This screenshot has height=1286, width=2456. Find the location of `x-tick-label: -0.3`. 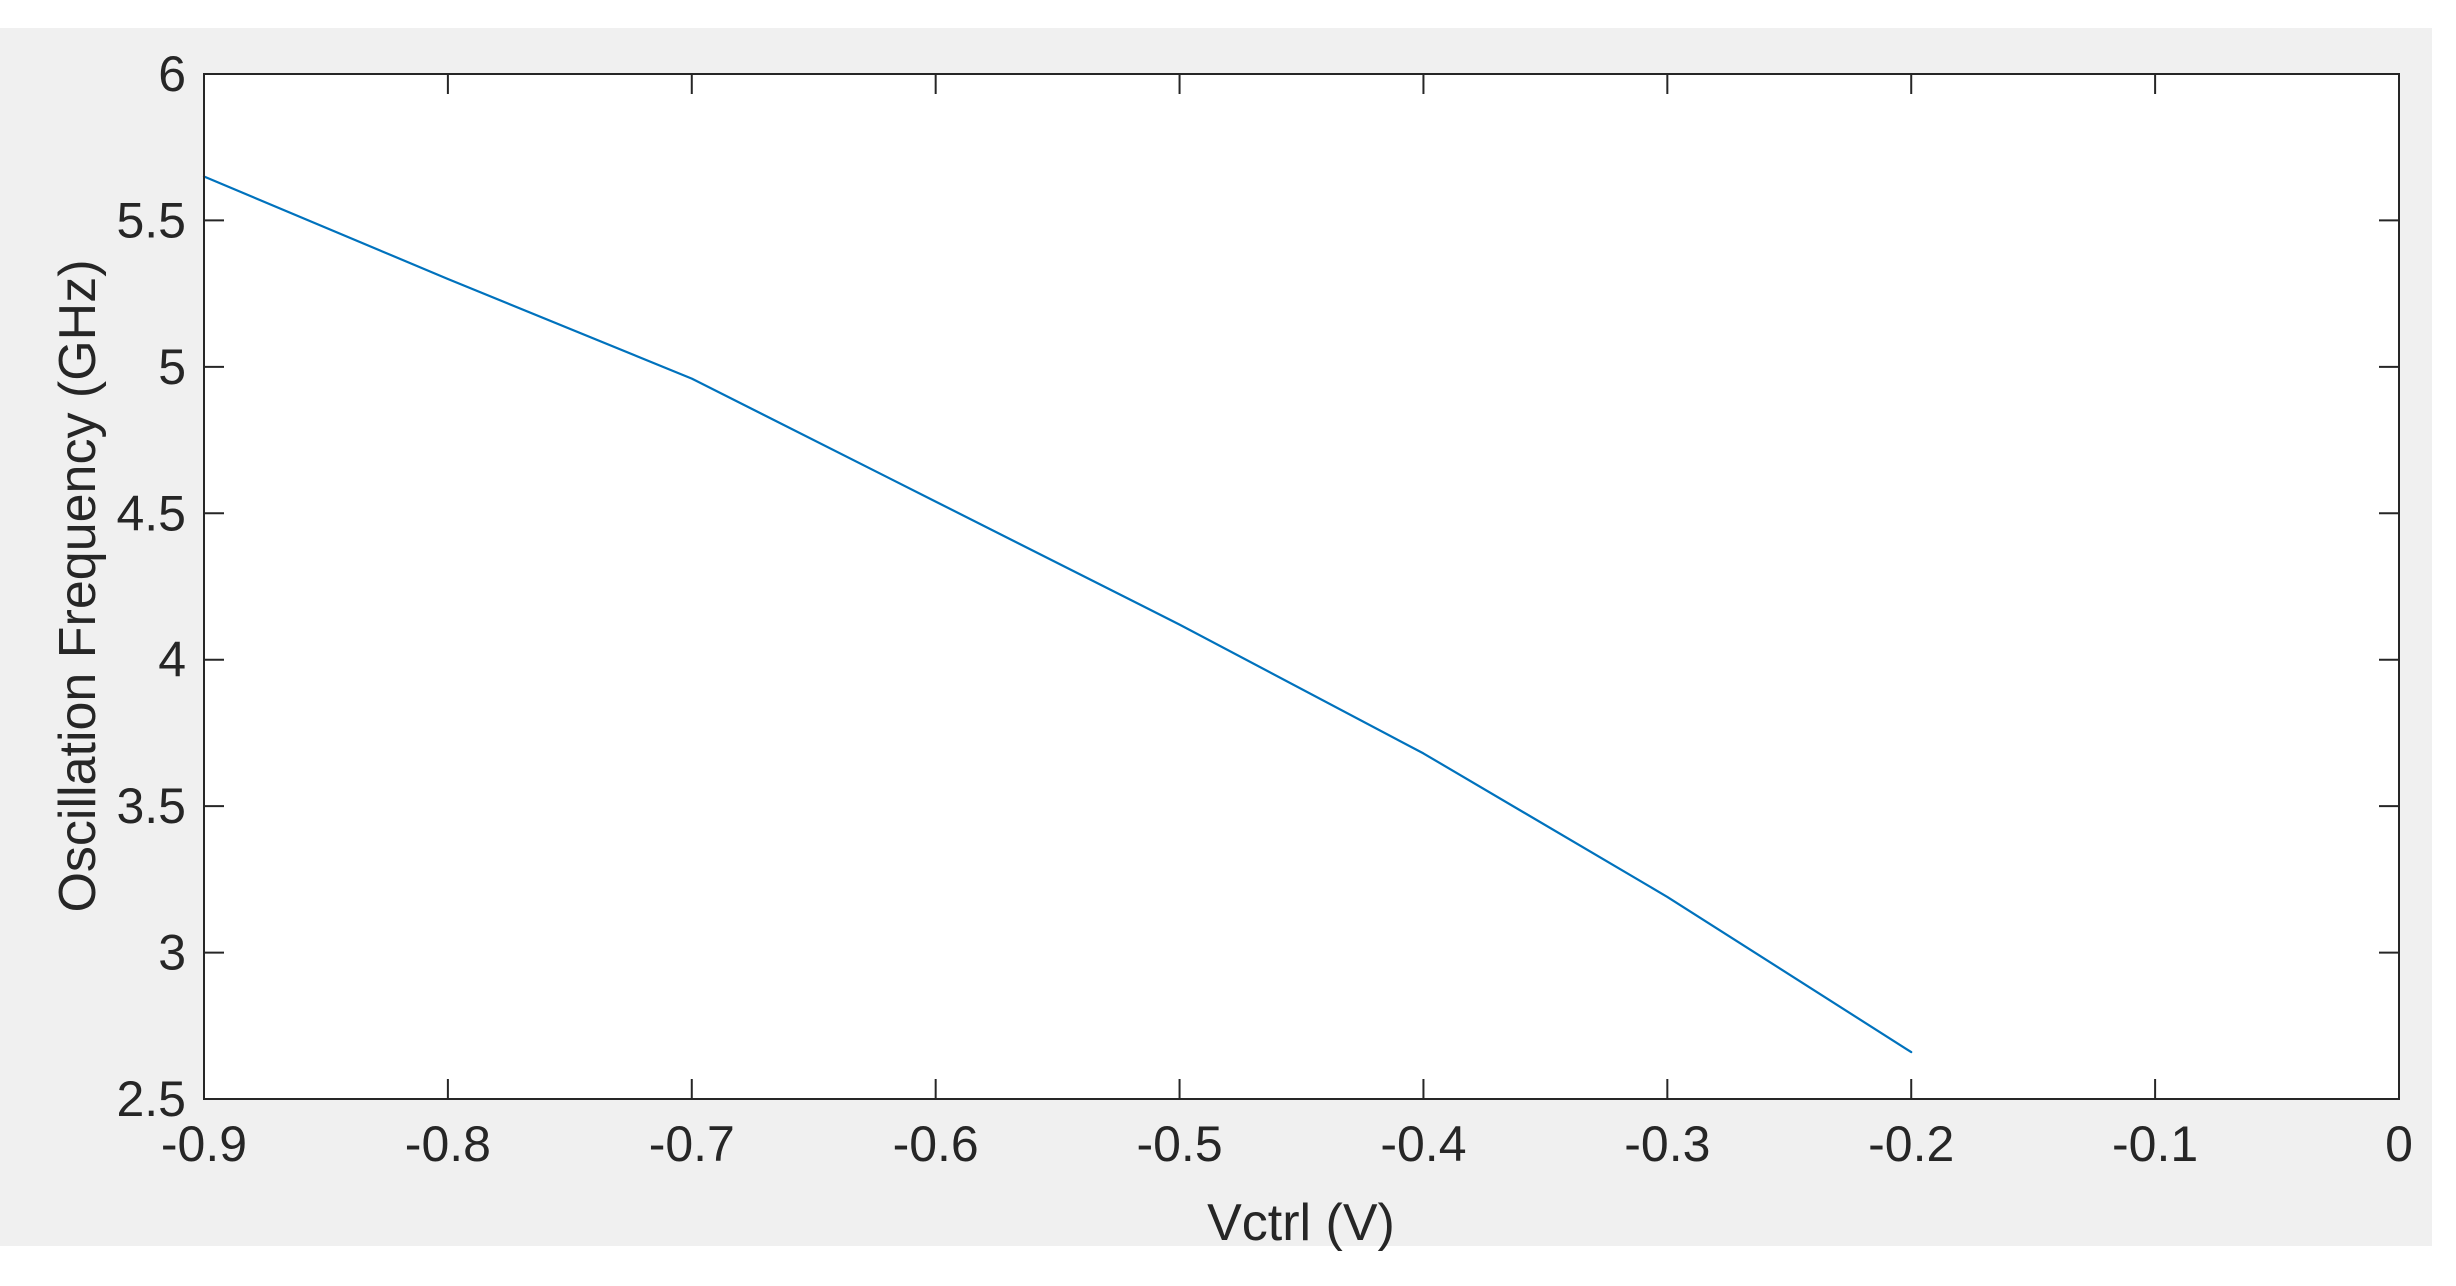

x-tick-label: -0.3 is located at coordinates (1667, 1144).